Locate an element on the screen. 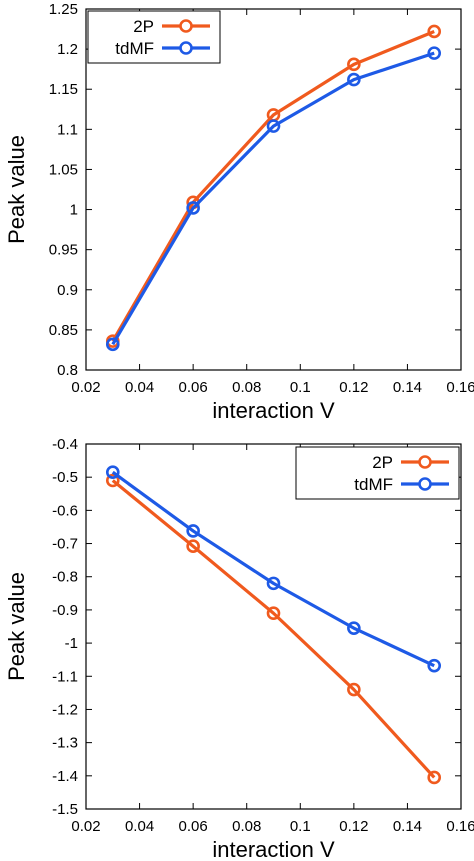 The width and height of the screenshot is (474, 861). y-tick-label: 1.2 is located at coordinates (67, 49).